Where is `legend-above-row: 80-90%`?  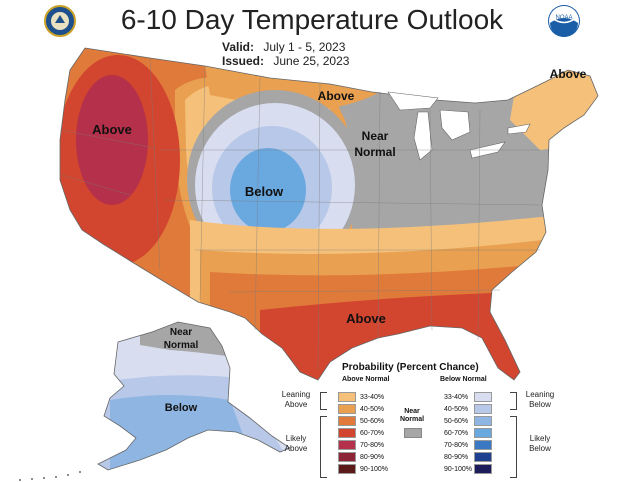 legend-above-row: 80-90% is located at coordinates (364, 457).